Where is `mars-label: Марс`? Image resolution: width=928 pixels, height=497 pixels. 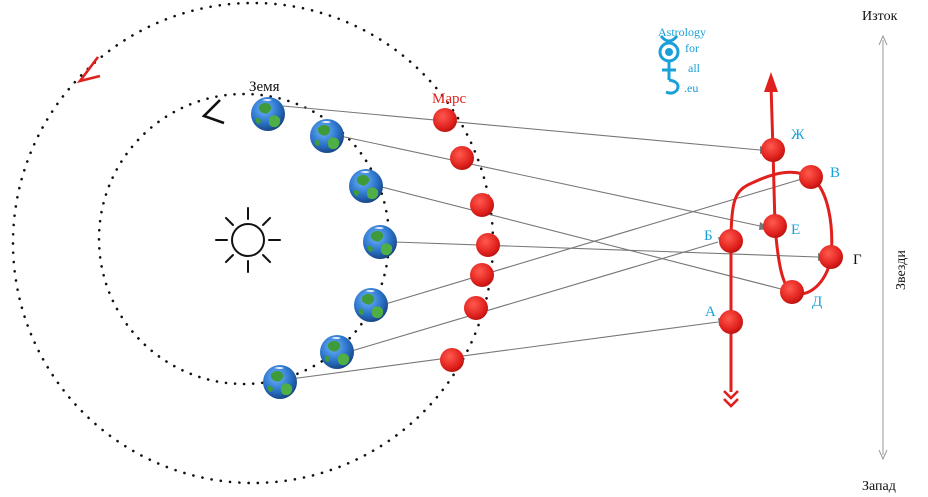
mars-label: Марс is located at coordinates (449, 99).